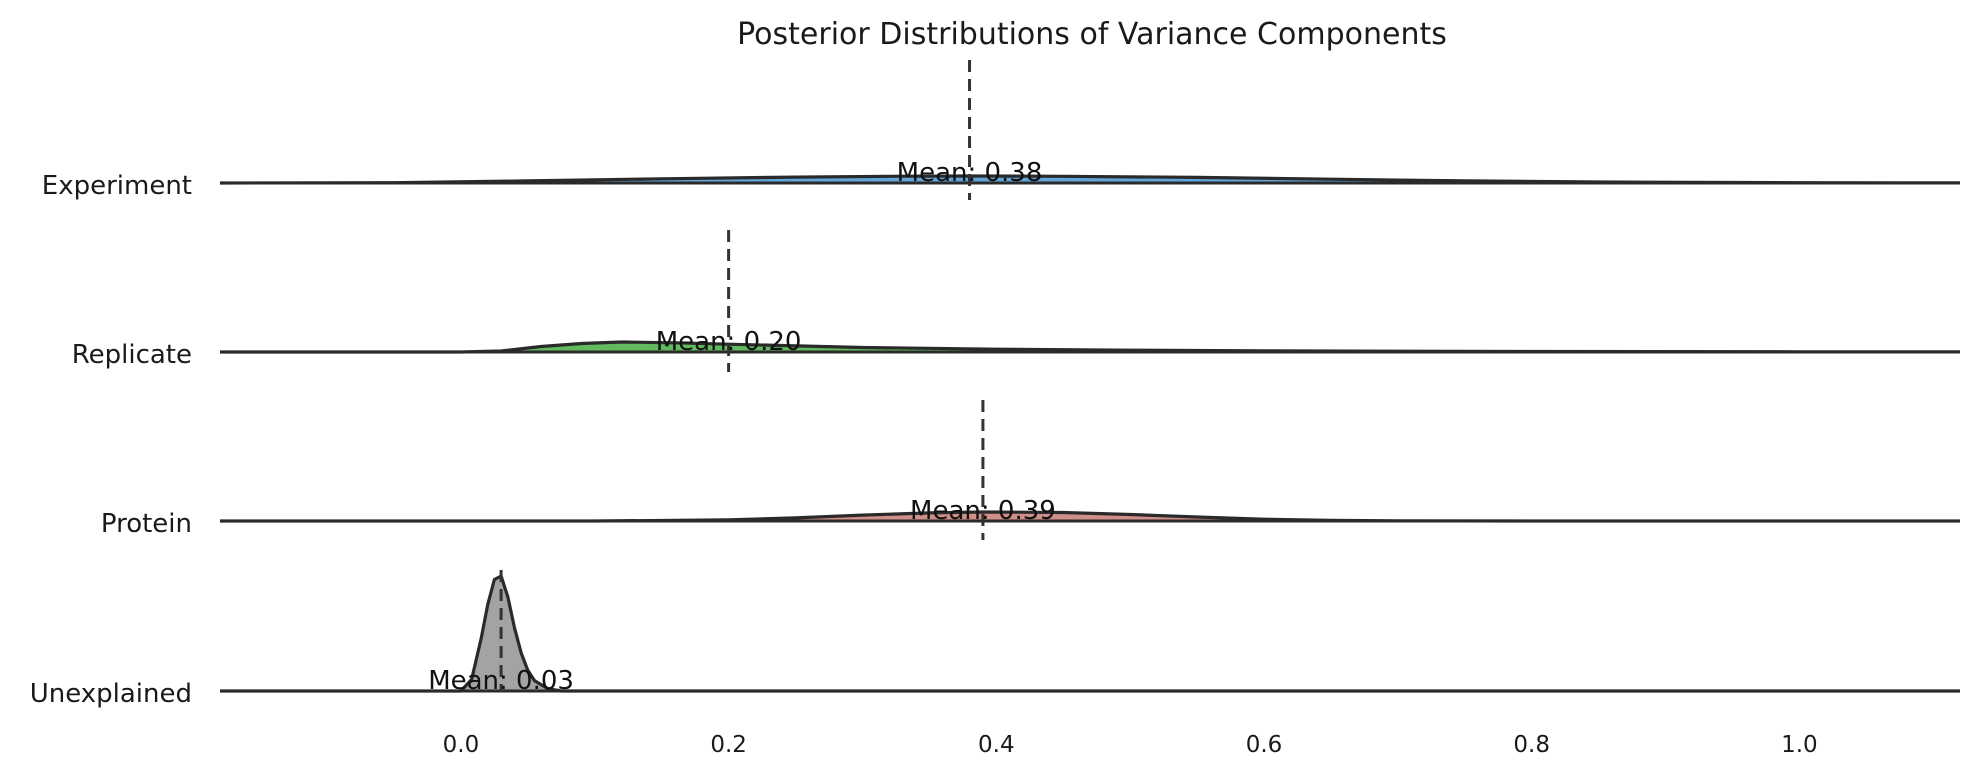  I want to click on mean-label-protein: Mean: 0.39, so click(983, 511).